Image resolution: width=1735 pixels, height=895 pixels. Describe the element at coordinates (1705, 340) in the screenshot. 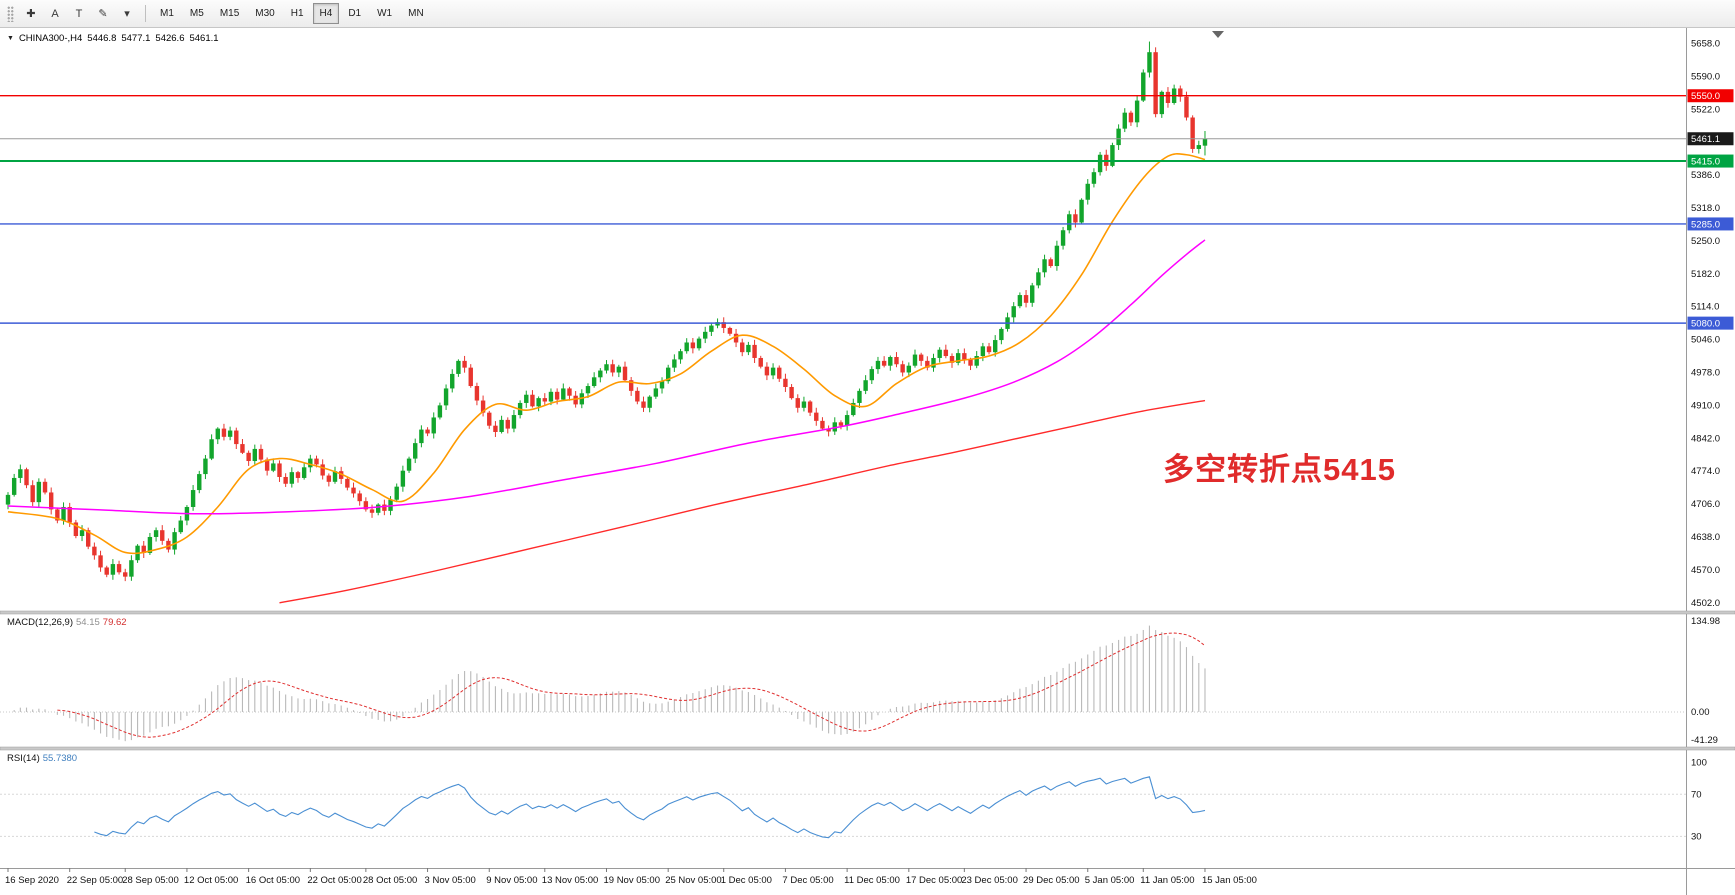

I see `svg-text: 5046.0` at that location.